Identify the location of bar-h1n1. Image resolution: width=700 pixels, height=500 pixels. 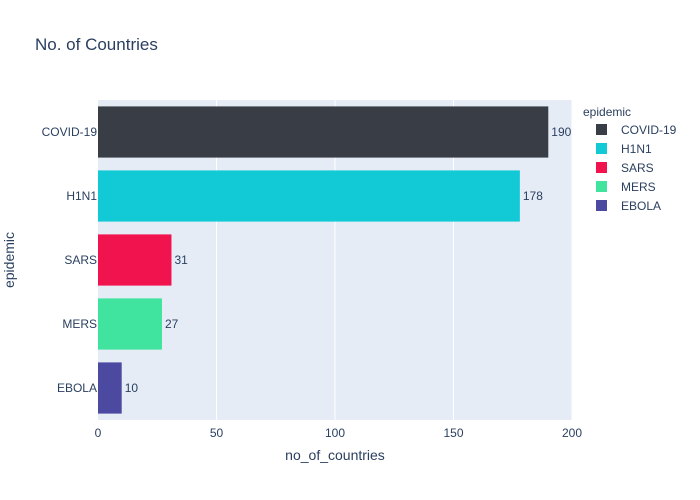
(309, 196).